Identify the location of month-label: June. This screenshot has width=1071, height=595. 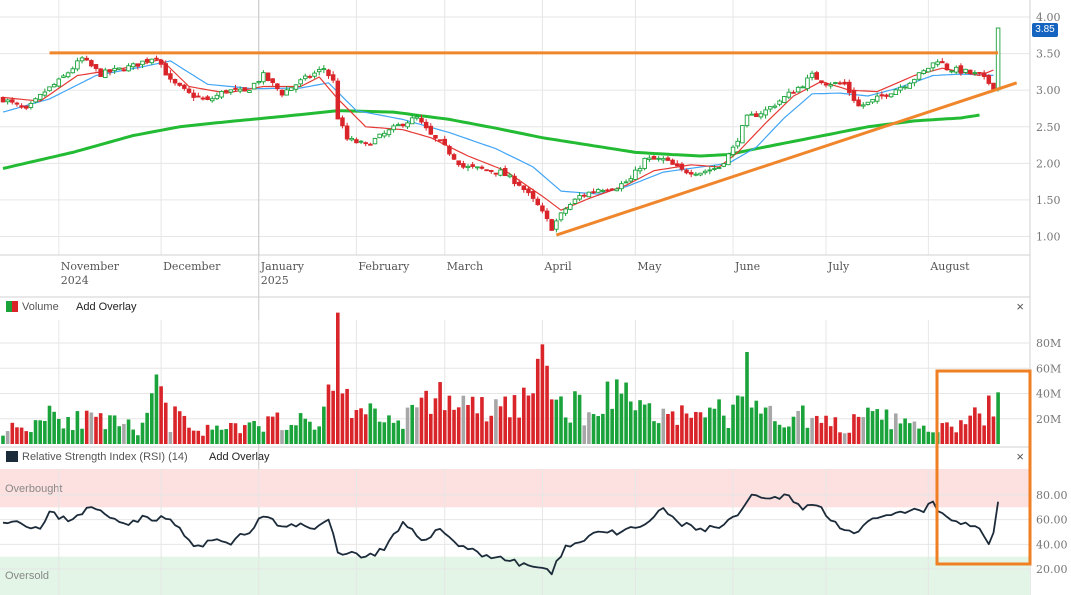
(747, 266).